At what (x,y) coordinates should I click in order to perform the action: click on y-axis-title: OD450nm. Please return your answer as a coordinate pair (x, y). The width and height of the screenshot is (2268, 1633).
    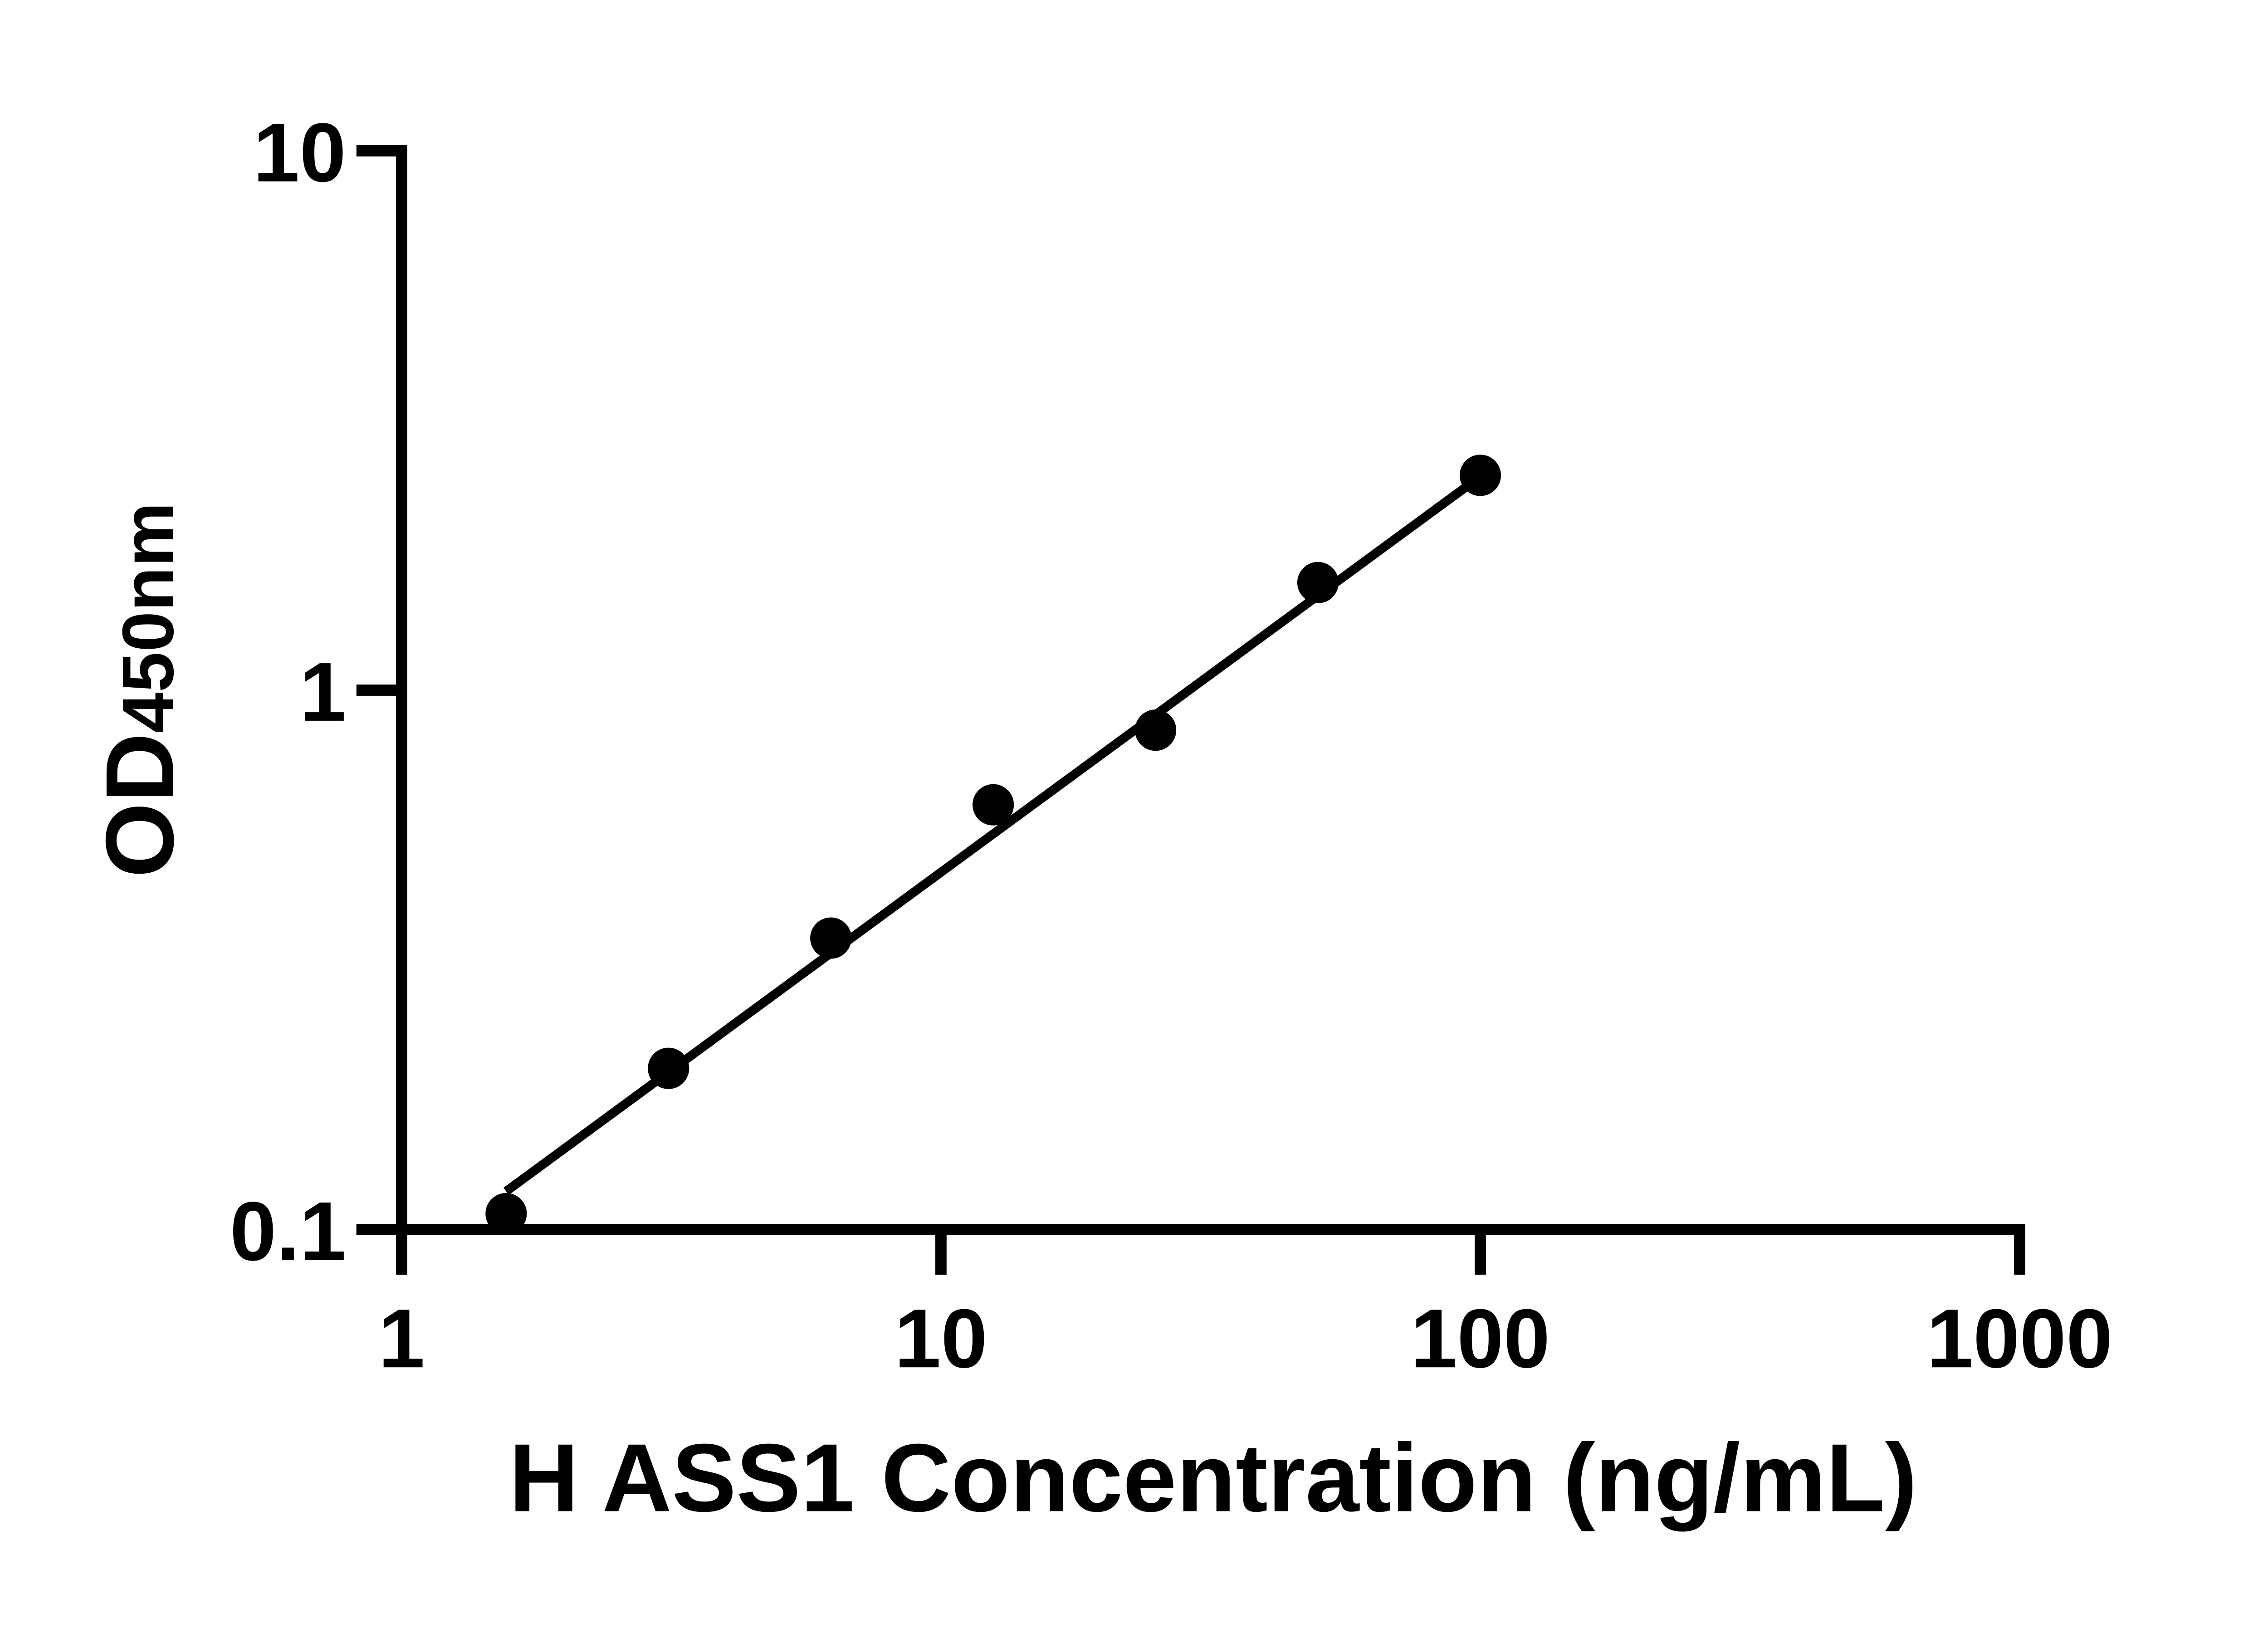
    Looking at the image, I should click on (140, 690).